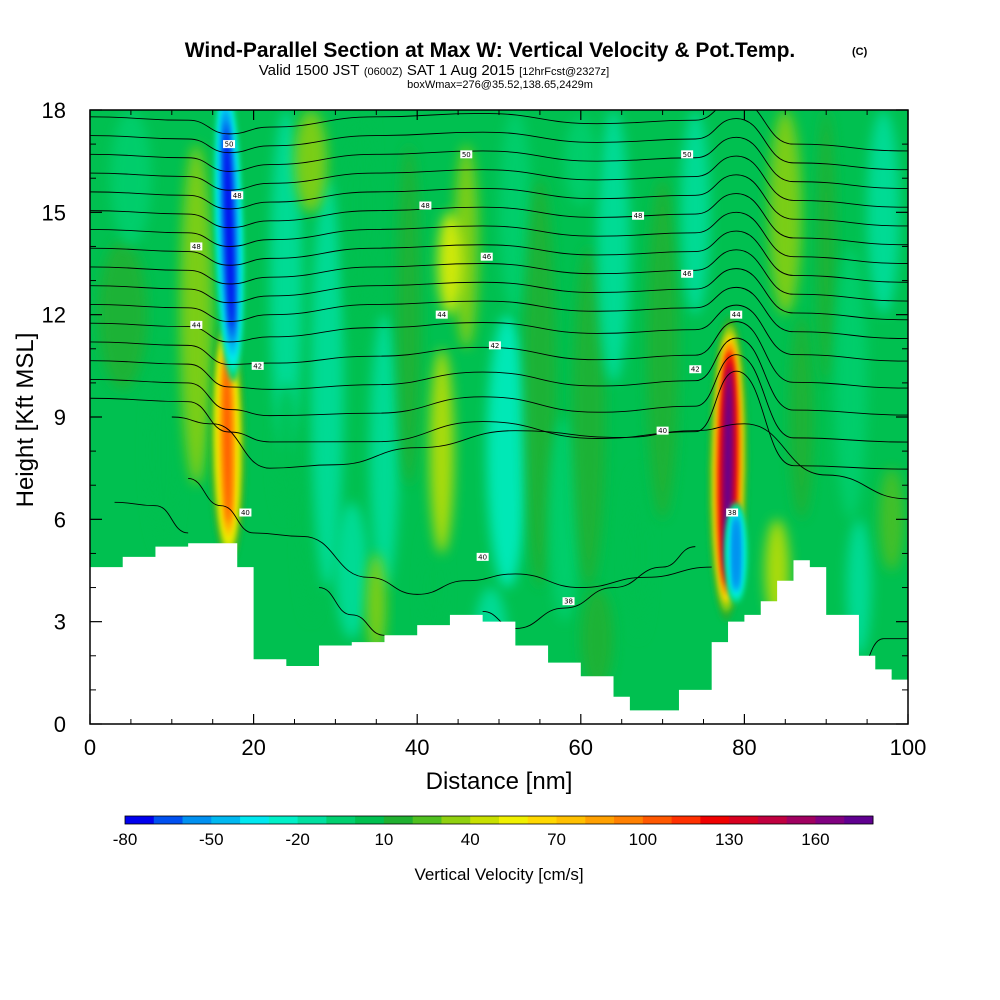 The height and width of the screenshot is (1000, 1000). What do you see at coordinates (60, 417) in the screenshot?
I see `y-tick-label: 9` at bounding box center [60, 417].